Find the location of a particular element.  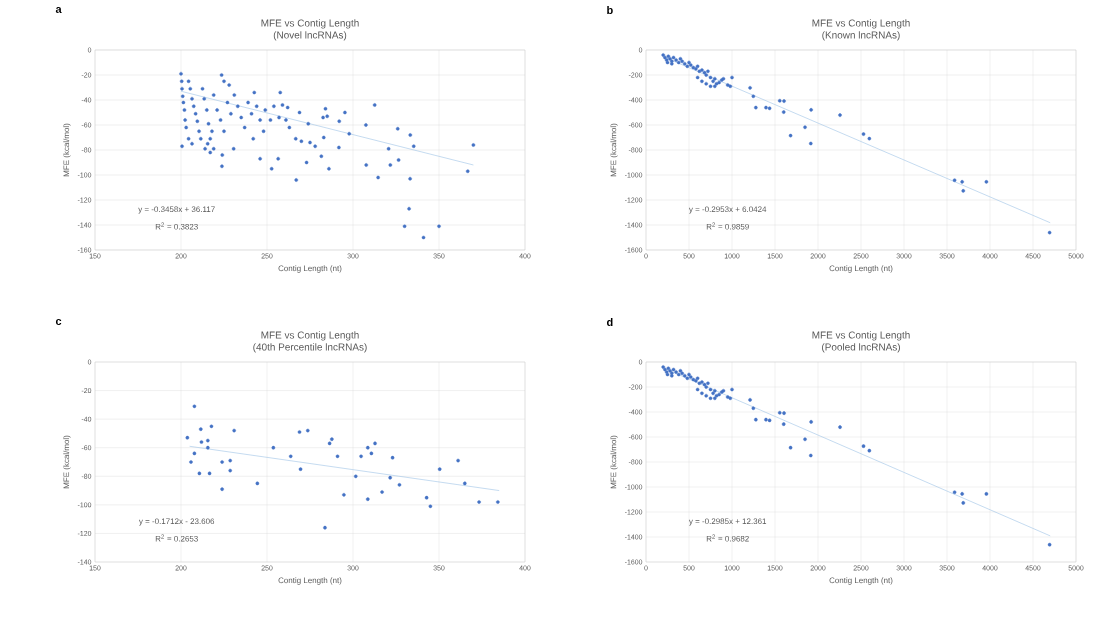

text: b is located at coordinates (610, 10).